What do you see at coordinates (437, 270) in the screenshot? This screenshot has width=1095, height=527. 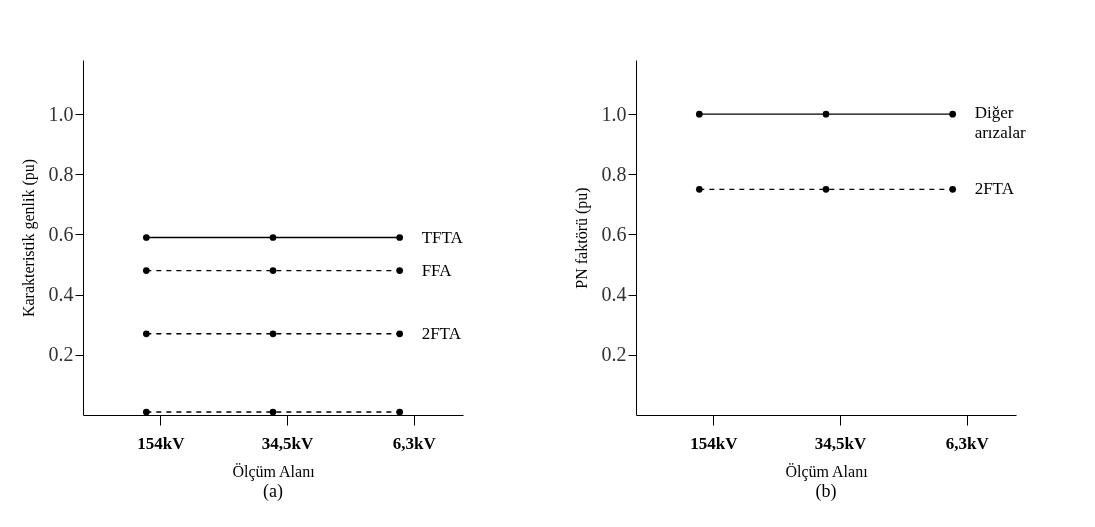 I see `series-label: FFA` at bounding box center [437, 270].